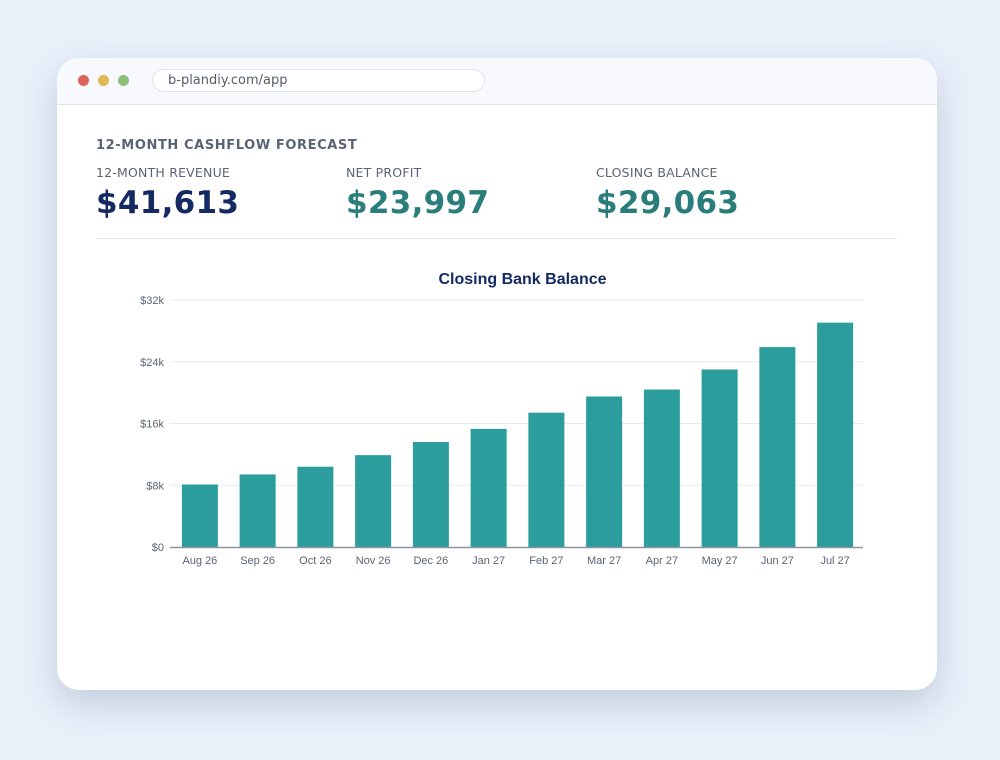 This screenshot has height=760, width=1000. Describe the element at coordinates (152, 425) in the screenshot. I see `y-tick-label: $16k` at that location.